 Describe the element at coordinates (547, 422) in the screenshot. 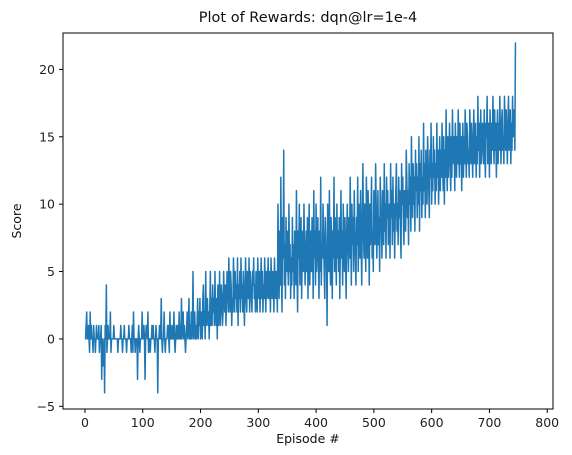

I see `x-tick-label: 800` at that location.